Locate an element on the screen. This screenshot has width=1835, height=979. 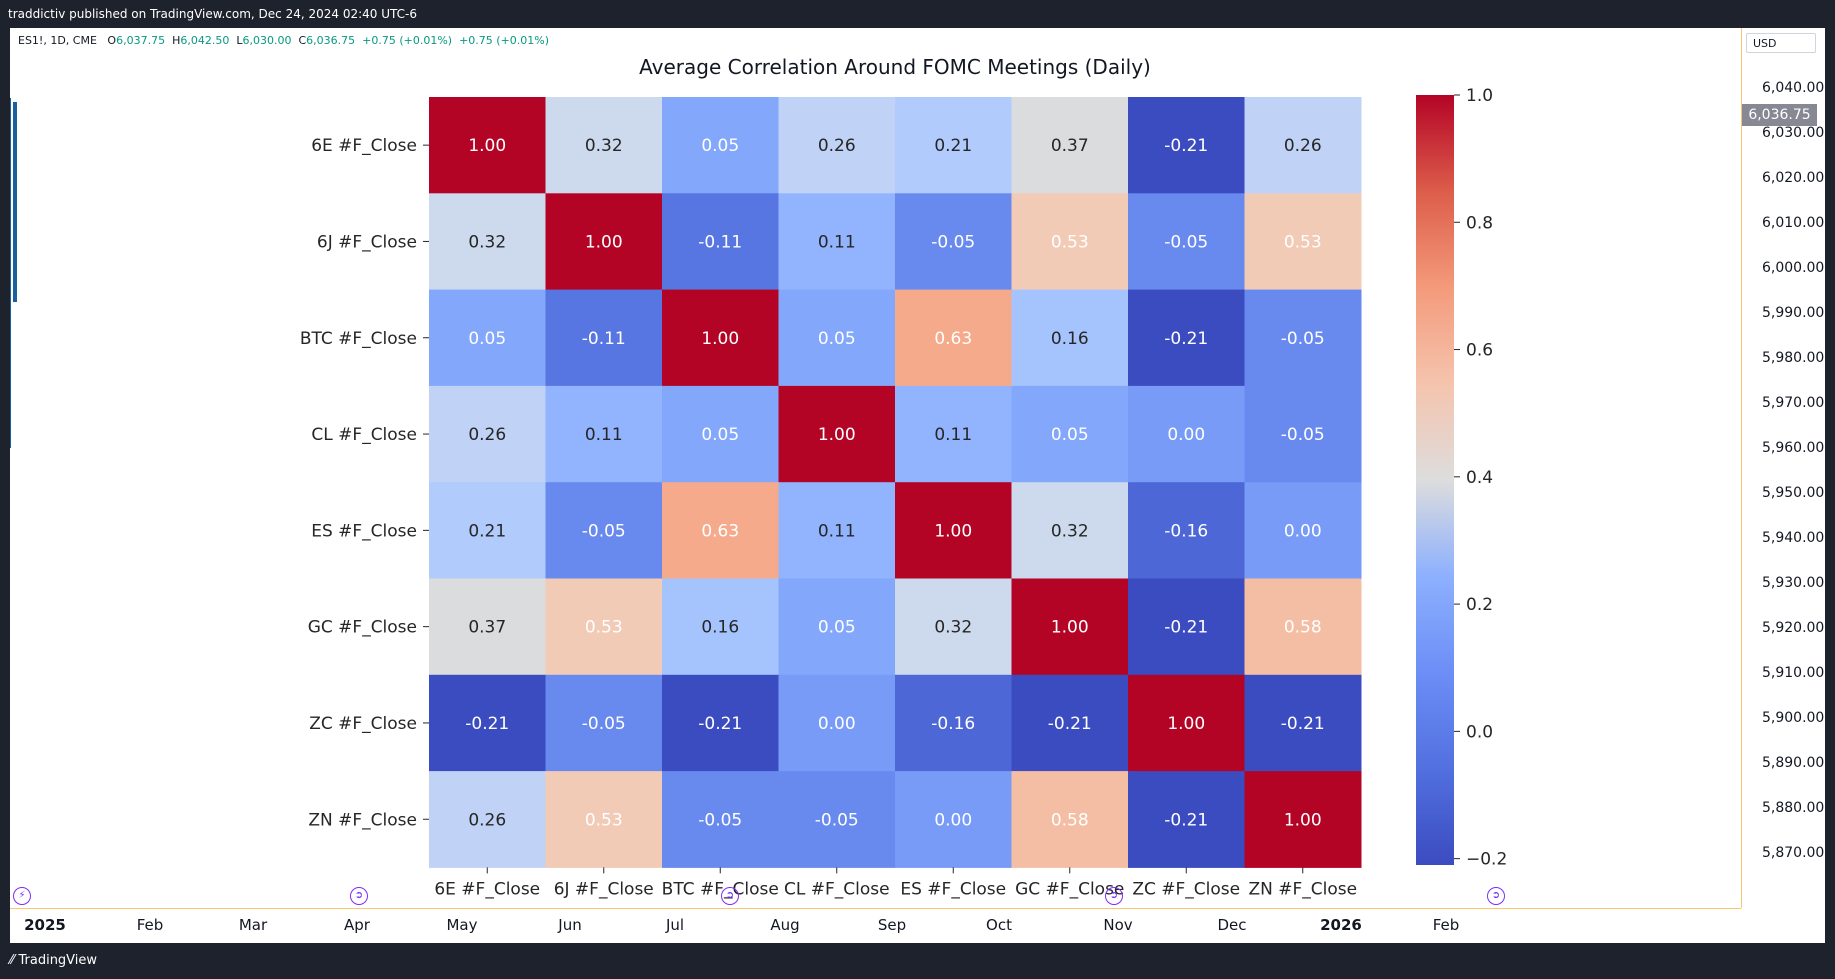
price-axis is located at coordinates (1783, 468).